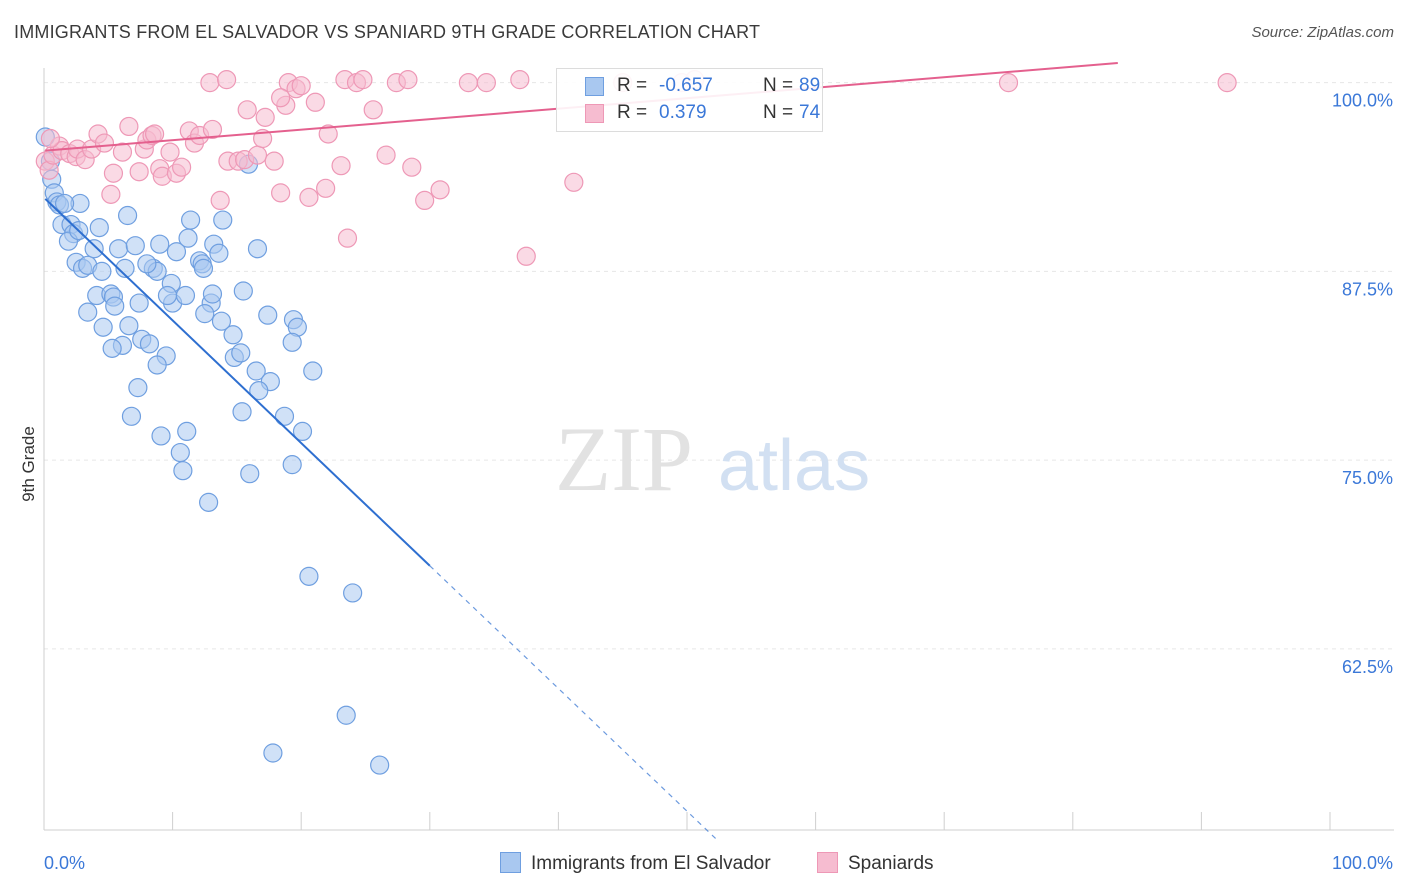  I want to click on x-tick-label-right: 100.0%, so click(1362, 863).